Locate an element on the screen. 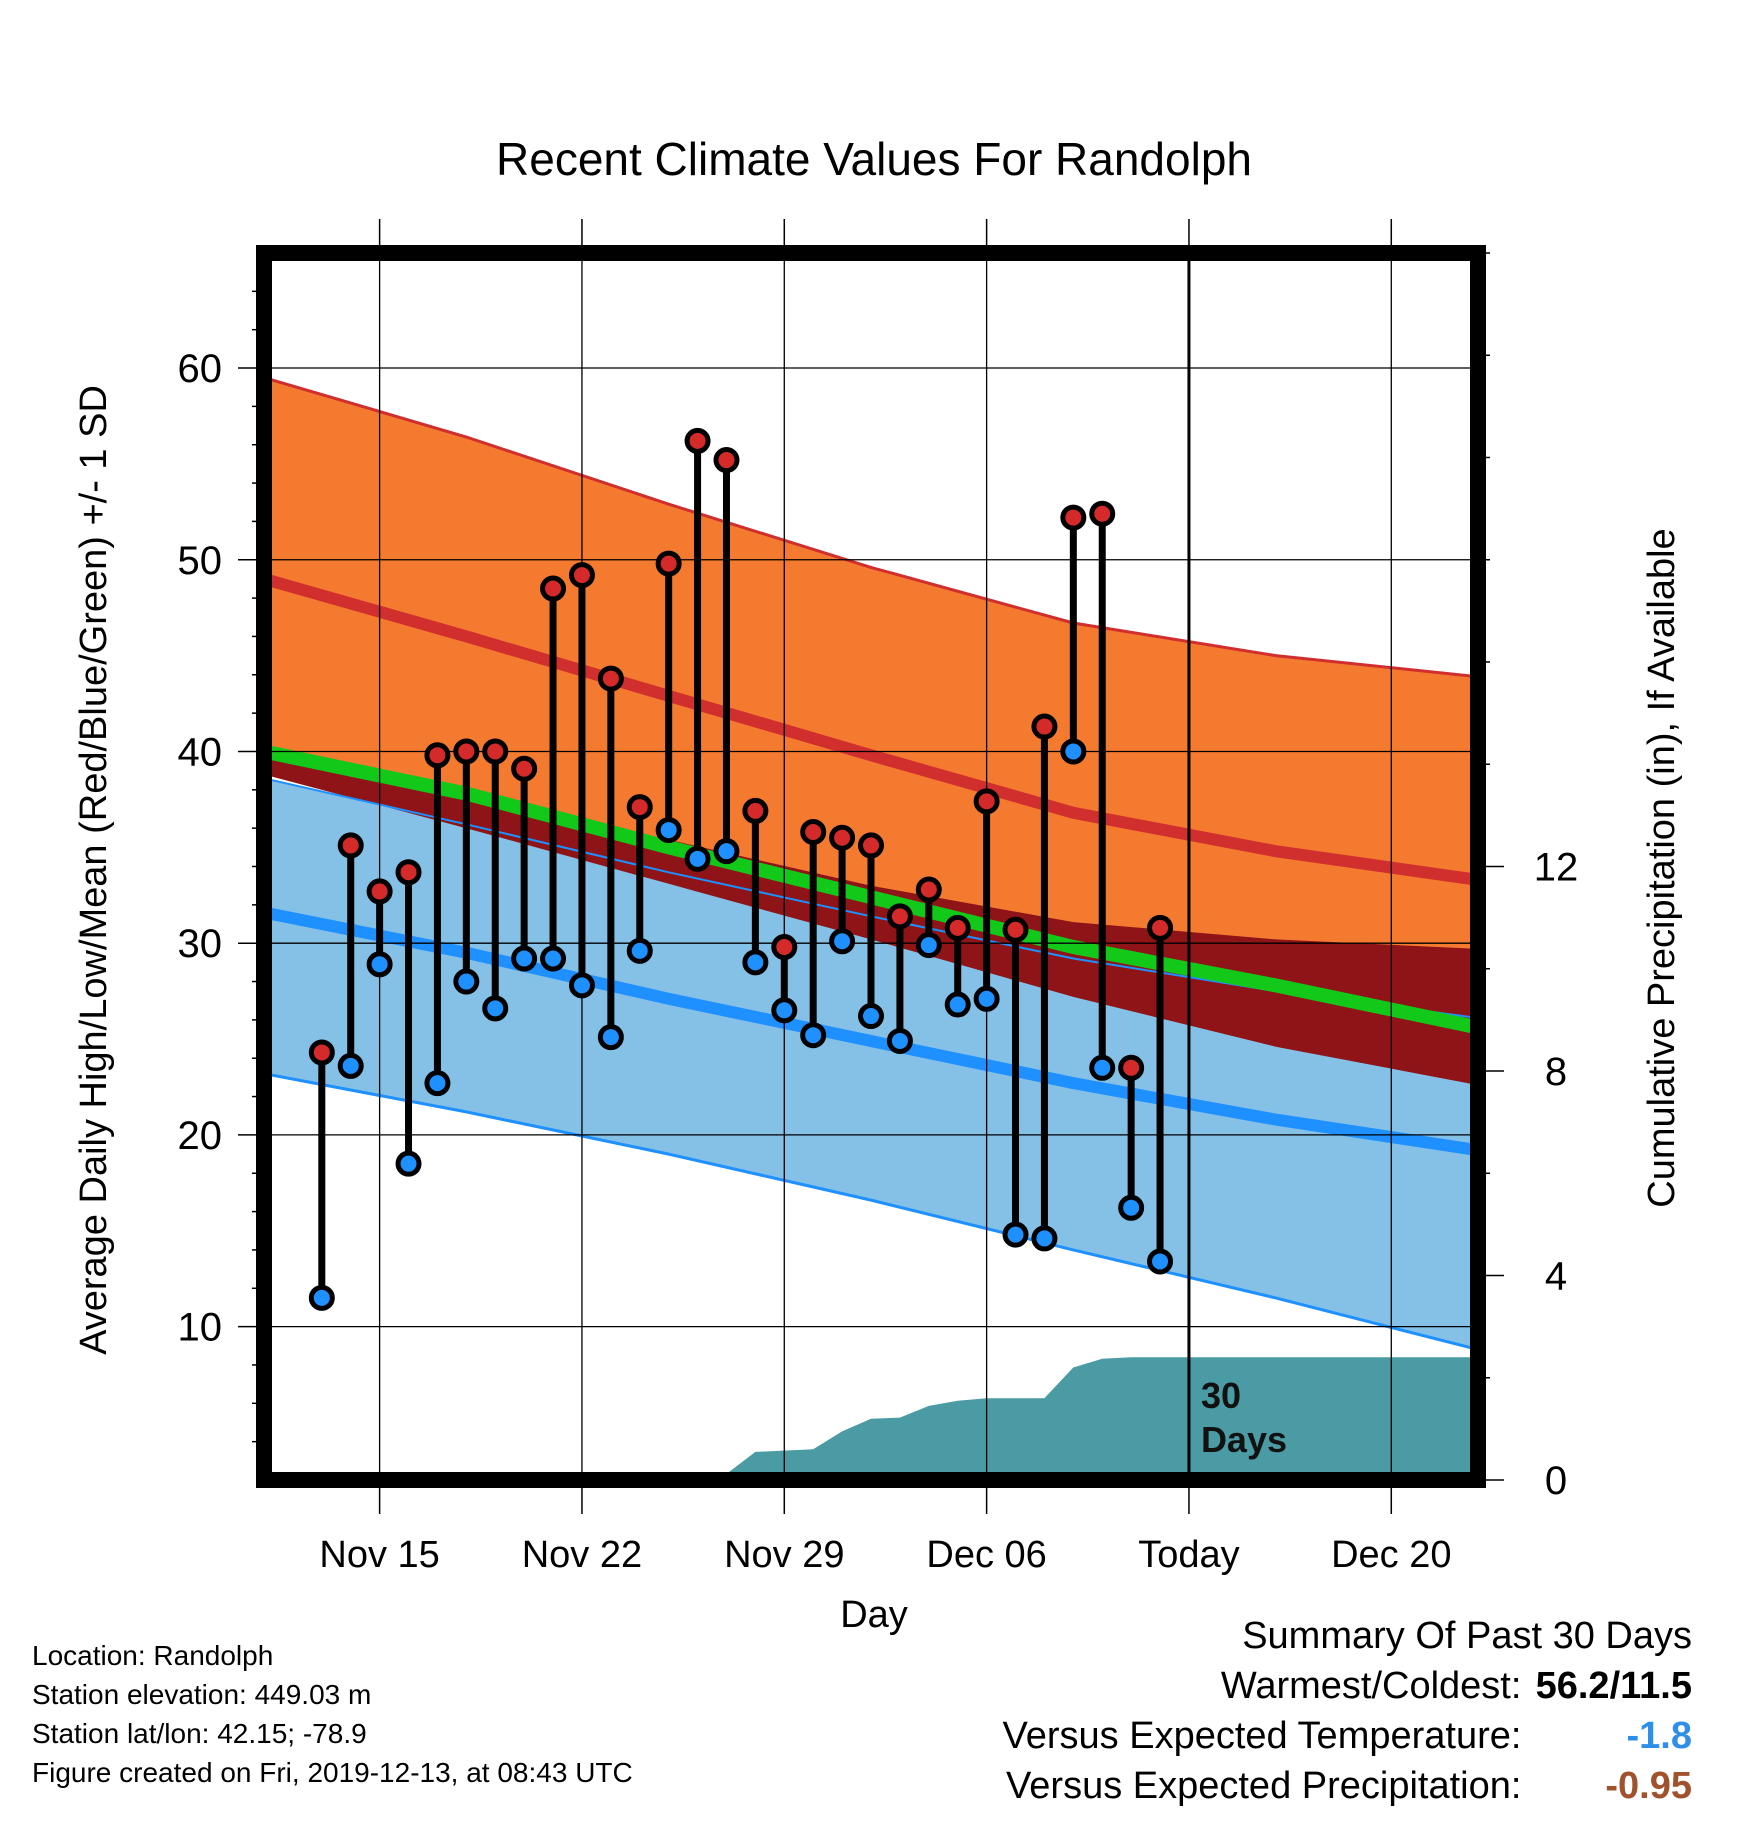 This screenshot has width=1748, height=1828. y-left-tick-label: 40 is located at coordinates (200, 752).